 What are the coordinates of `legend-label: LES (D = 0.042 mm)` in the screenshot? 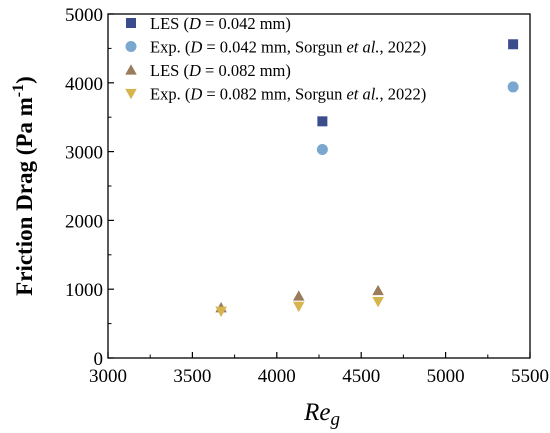 It's located at (220, 23).